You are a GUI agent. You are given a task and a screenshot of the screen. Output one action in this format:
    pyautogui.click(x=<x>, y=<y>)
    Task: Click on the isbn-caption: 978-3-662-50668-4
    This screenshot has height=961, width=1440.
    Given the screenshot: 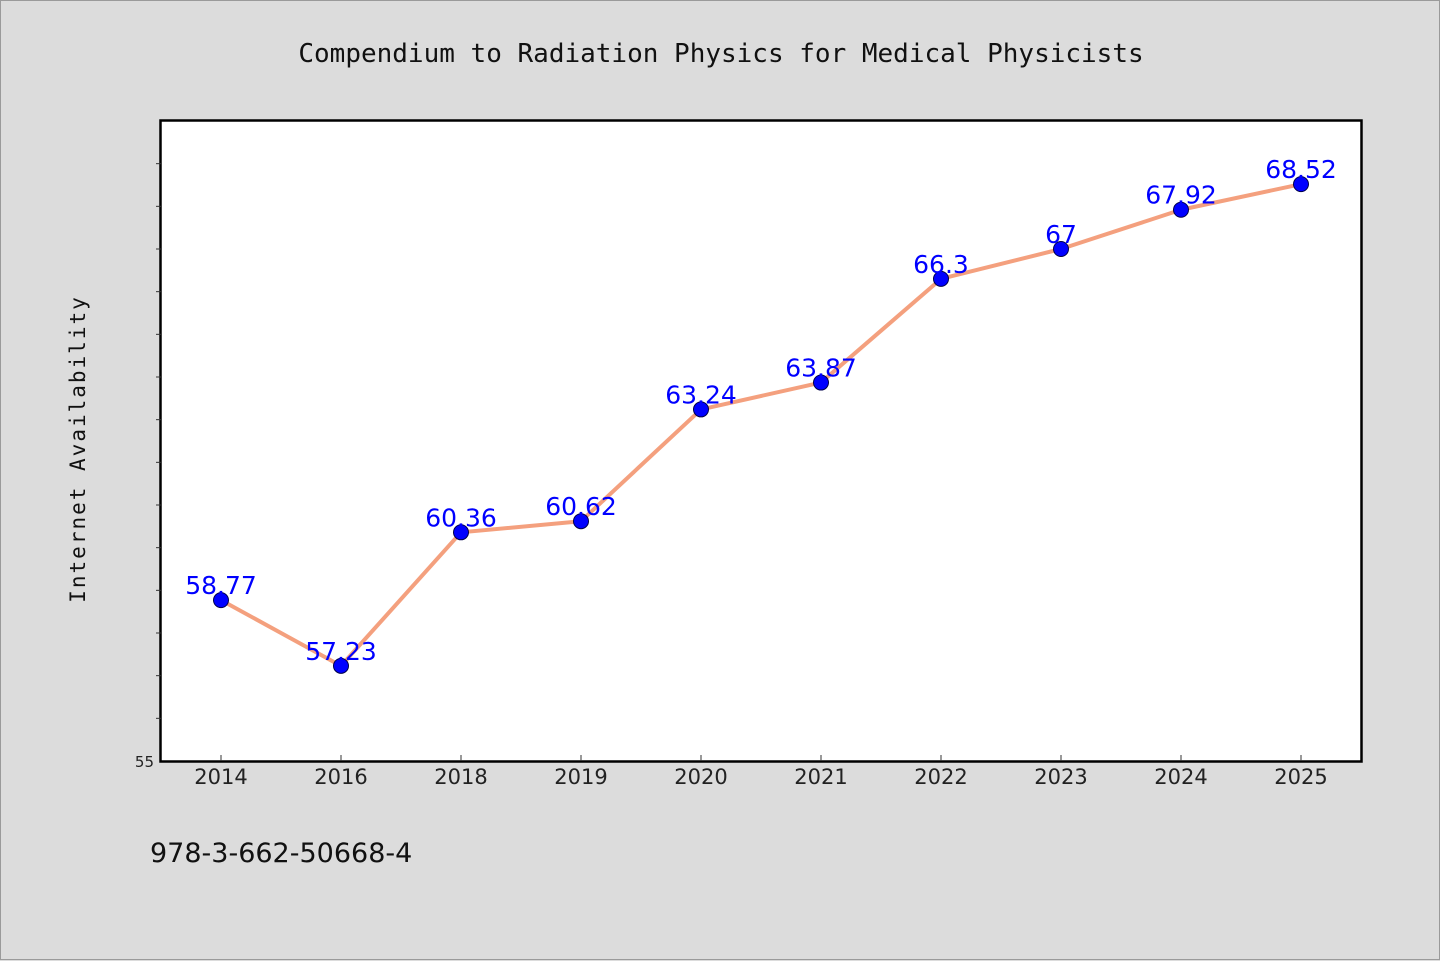 What is the action you would take?
    pyautogui.click(x=281, y=853)
    